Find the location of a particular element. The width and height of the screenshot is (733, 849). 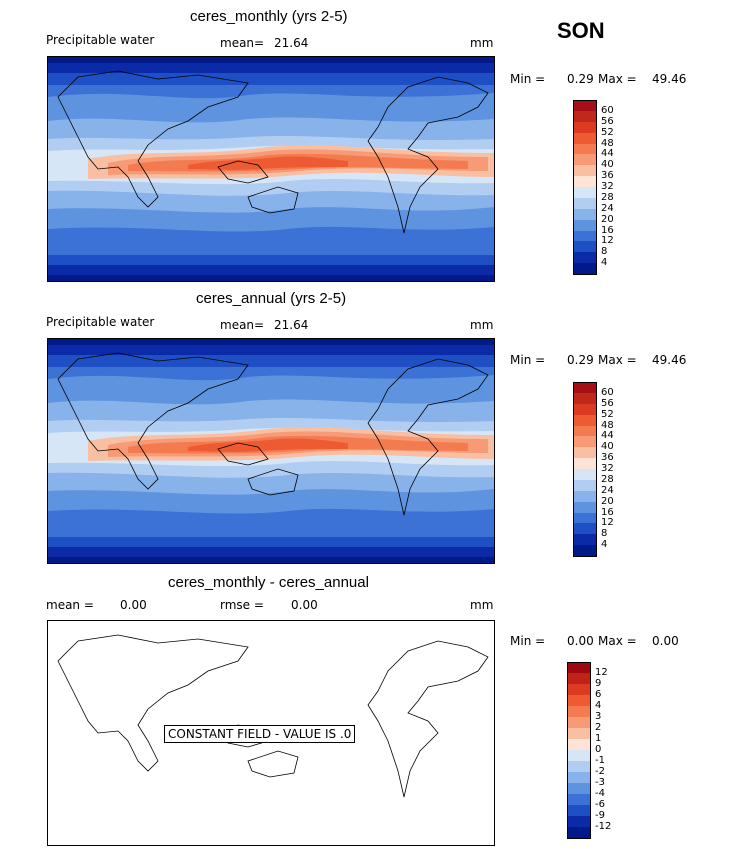

panel2-title: ceres_annual (yrs 2-5) is located at coordinates (271, 298).